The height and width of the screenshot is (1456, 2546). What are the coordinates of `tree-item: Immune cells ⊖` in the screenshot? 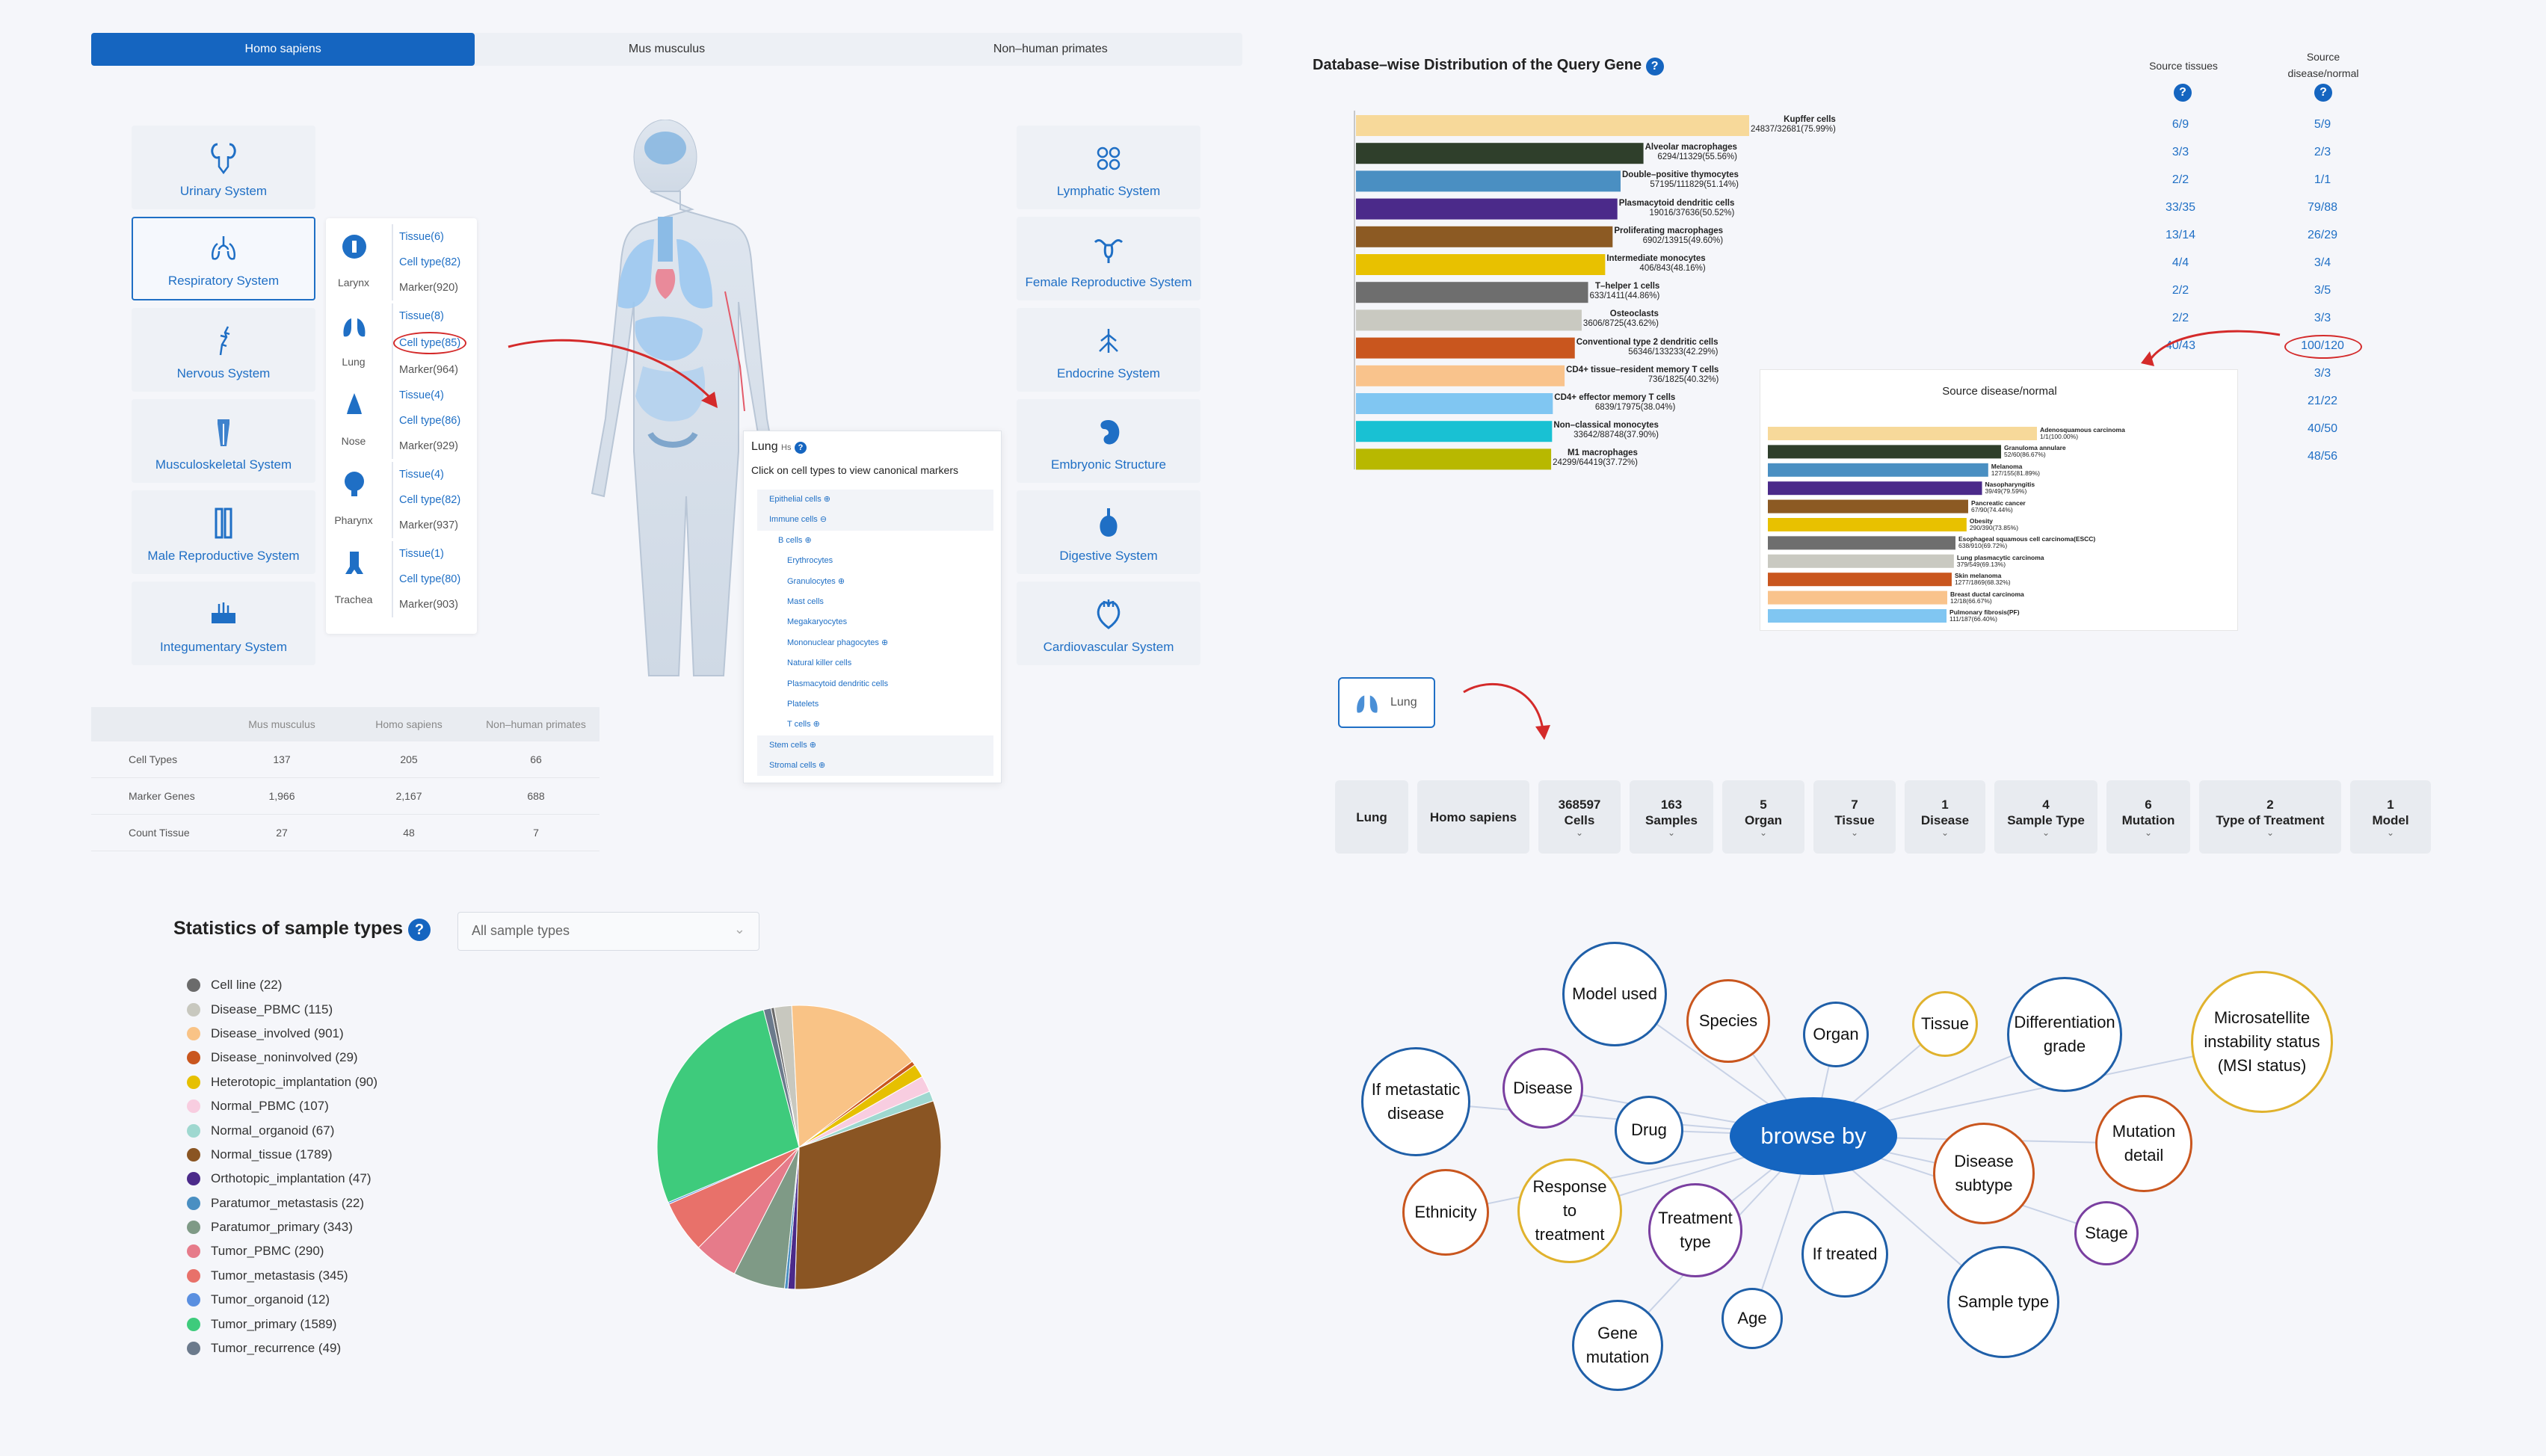 It's located at (875, 520).